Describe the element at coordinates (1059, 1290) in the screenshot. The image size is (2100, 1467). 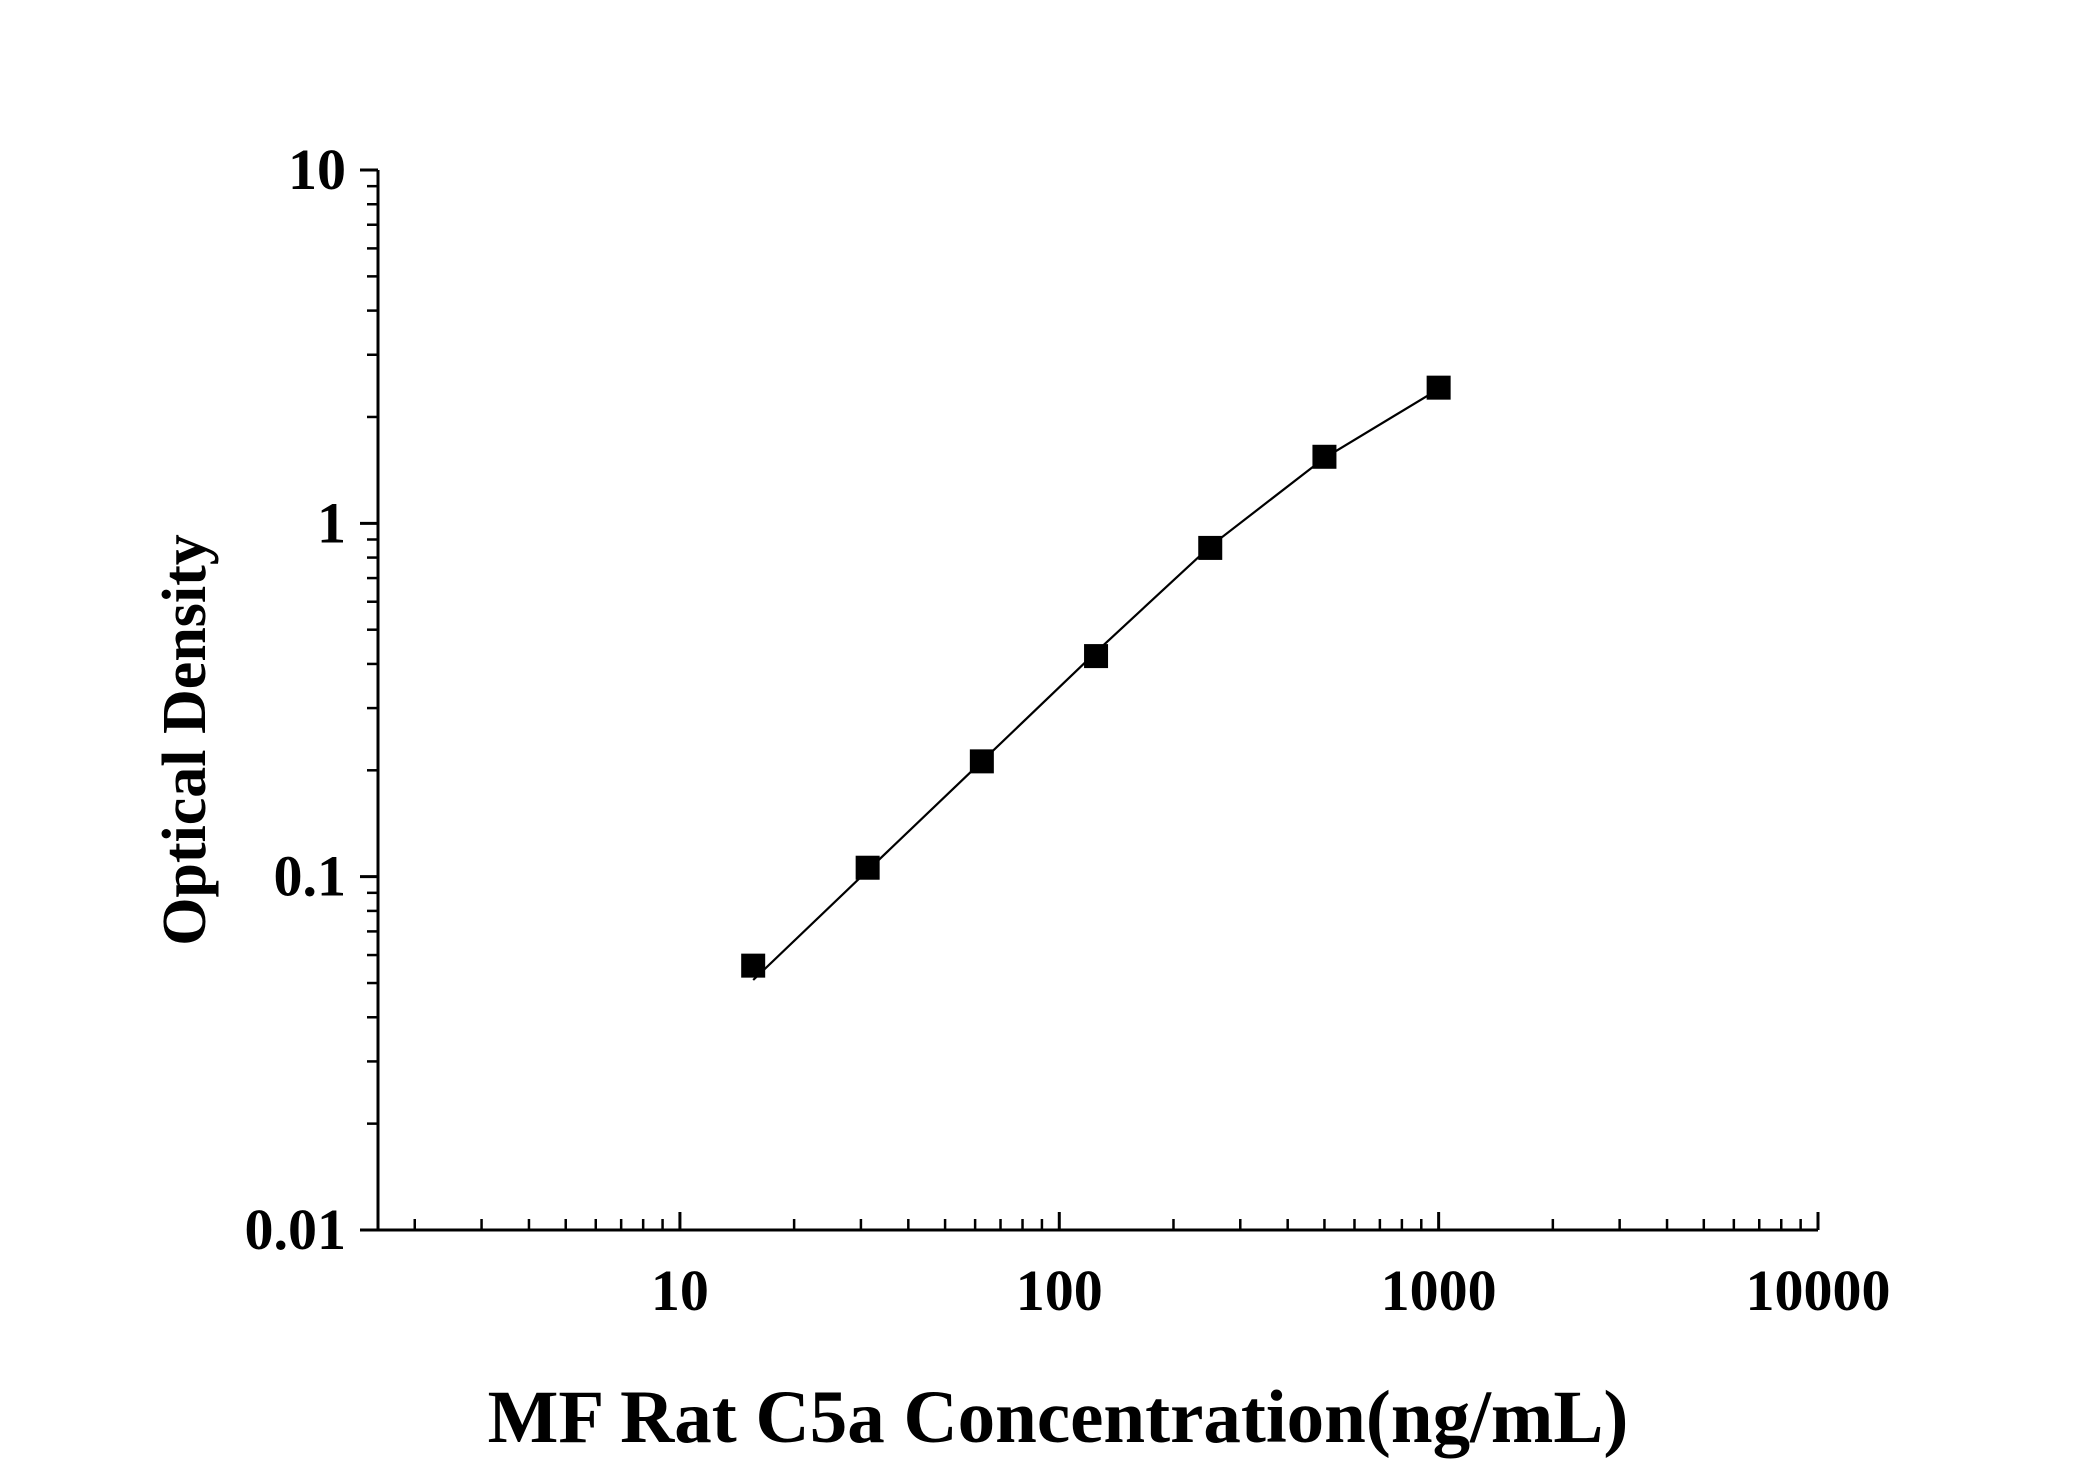
I see `x-tick-label: 100` at that location.